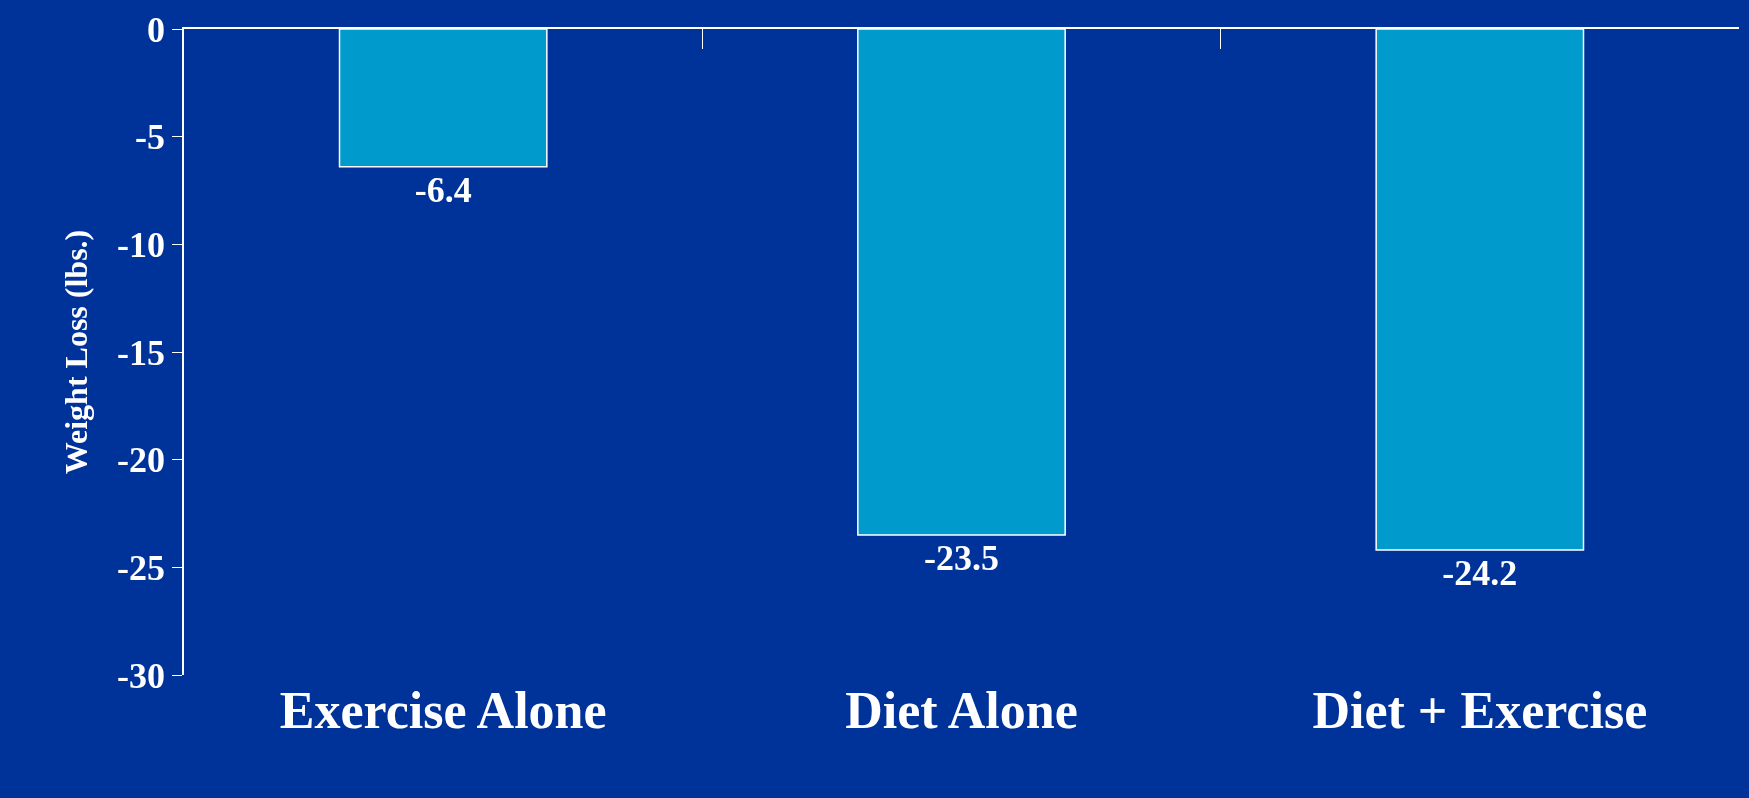  Describe the element at coordinates (1480, 710) in the screenshot. I see `x-tick-label: Diet + Exercise` at that location.